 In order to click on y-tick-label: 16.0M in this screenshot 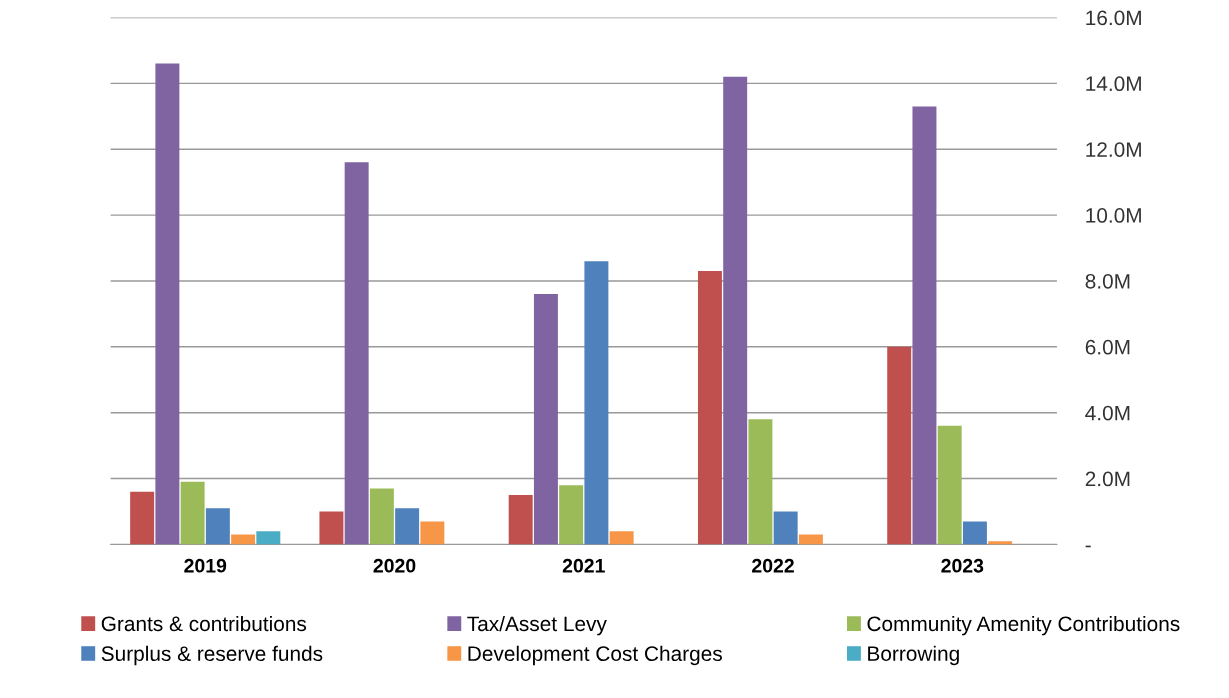, I will do `click(1113, 18)`.